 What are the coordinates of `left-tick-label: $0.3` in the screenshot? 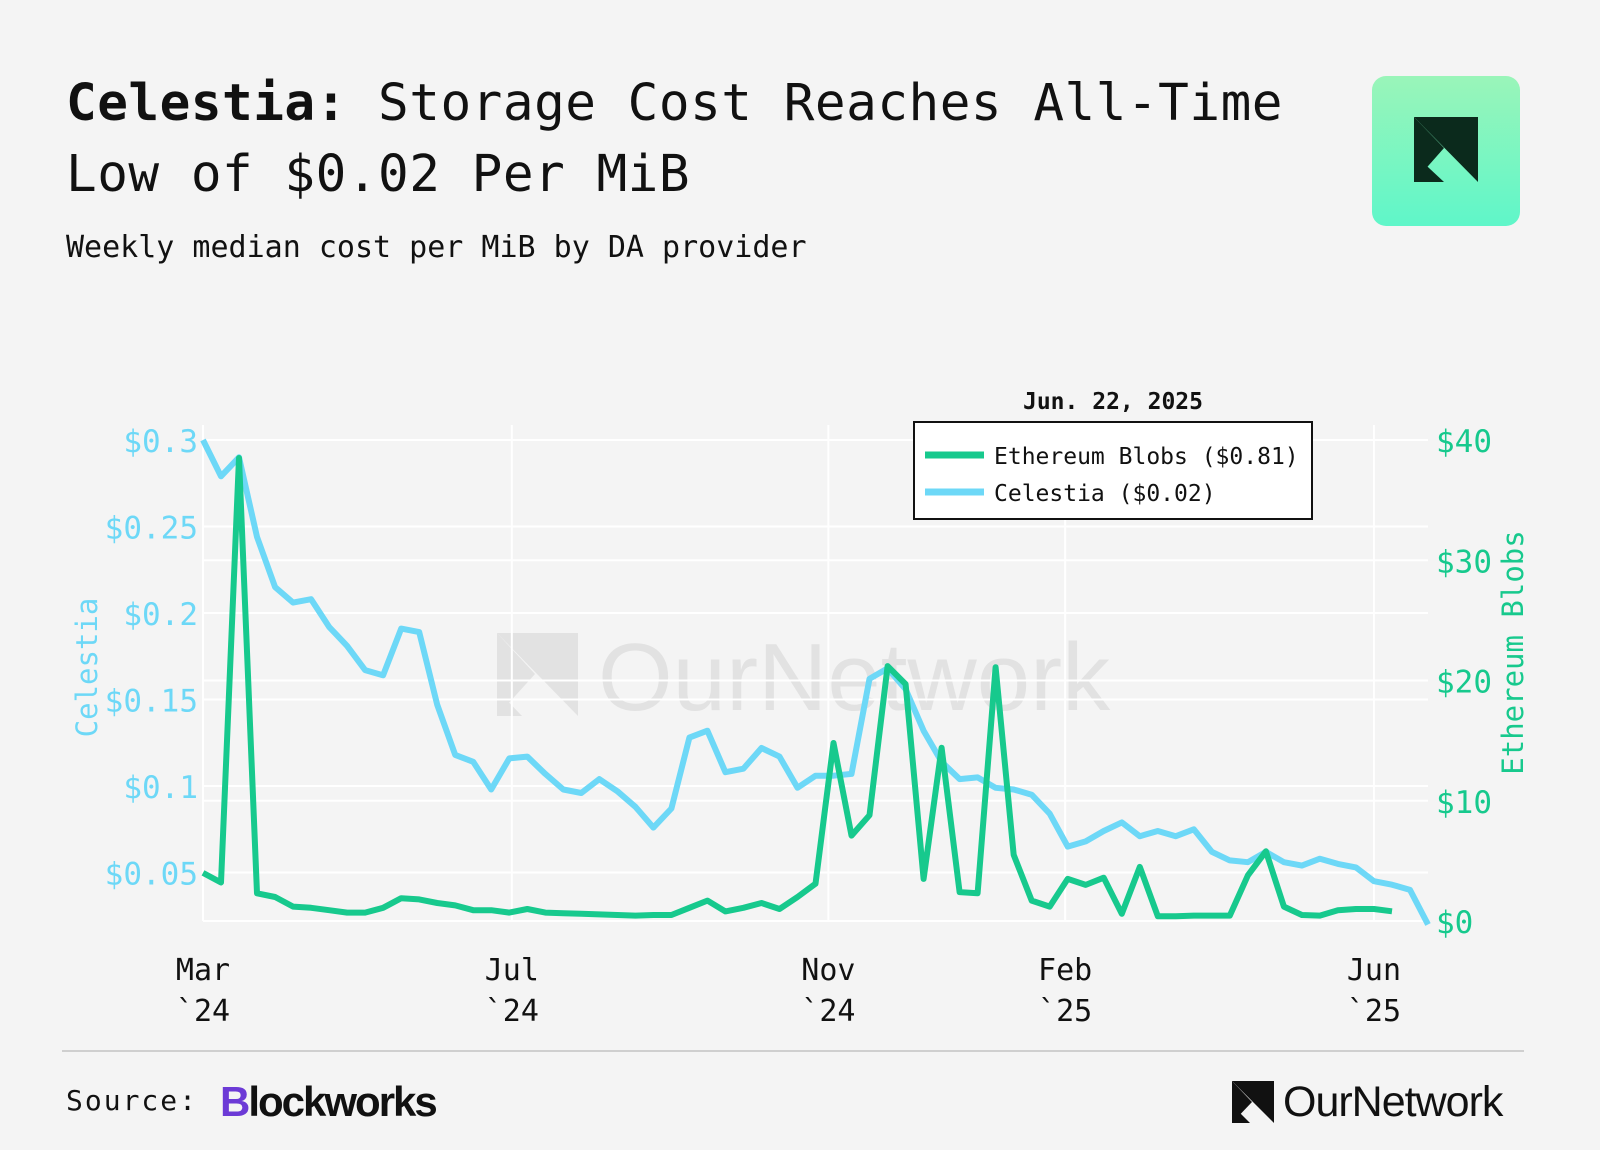 It's located at (160, 442).